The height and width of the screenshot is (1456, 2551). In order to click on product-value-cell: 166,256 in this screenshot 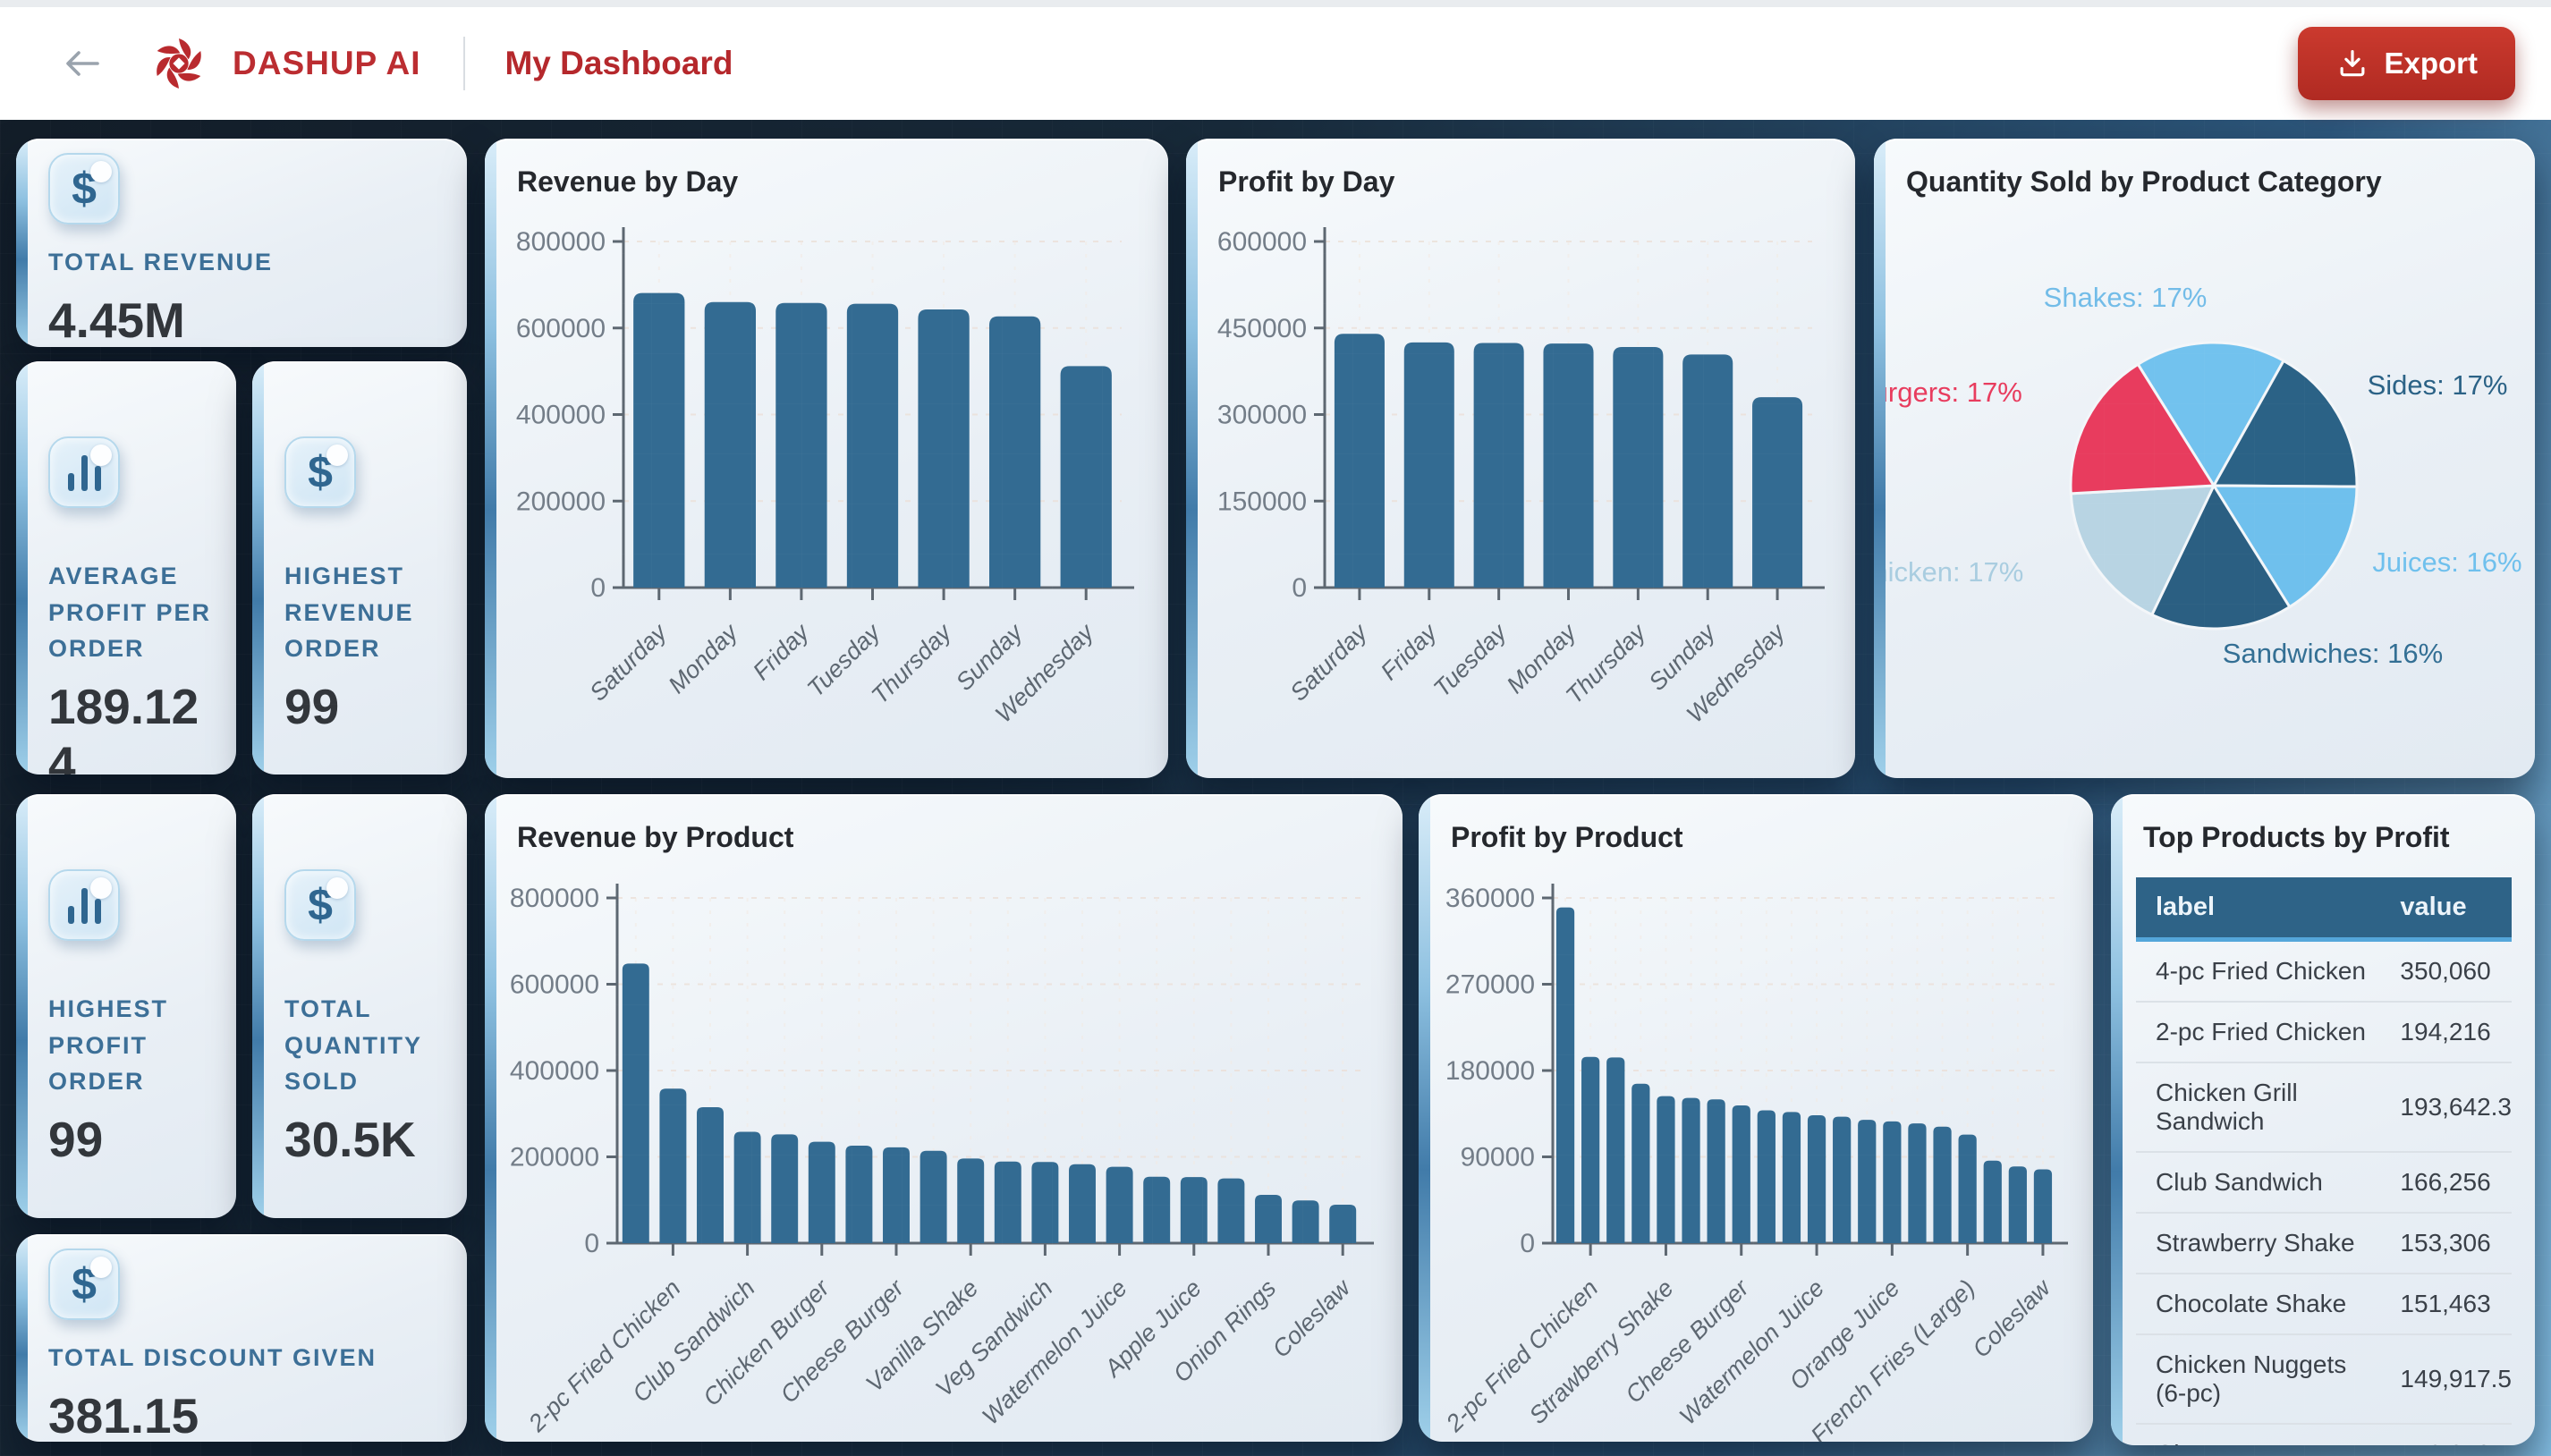, I will do `click(2446, 1183)`.